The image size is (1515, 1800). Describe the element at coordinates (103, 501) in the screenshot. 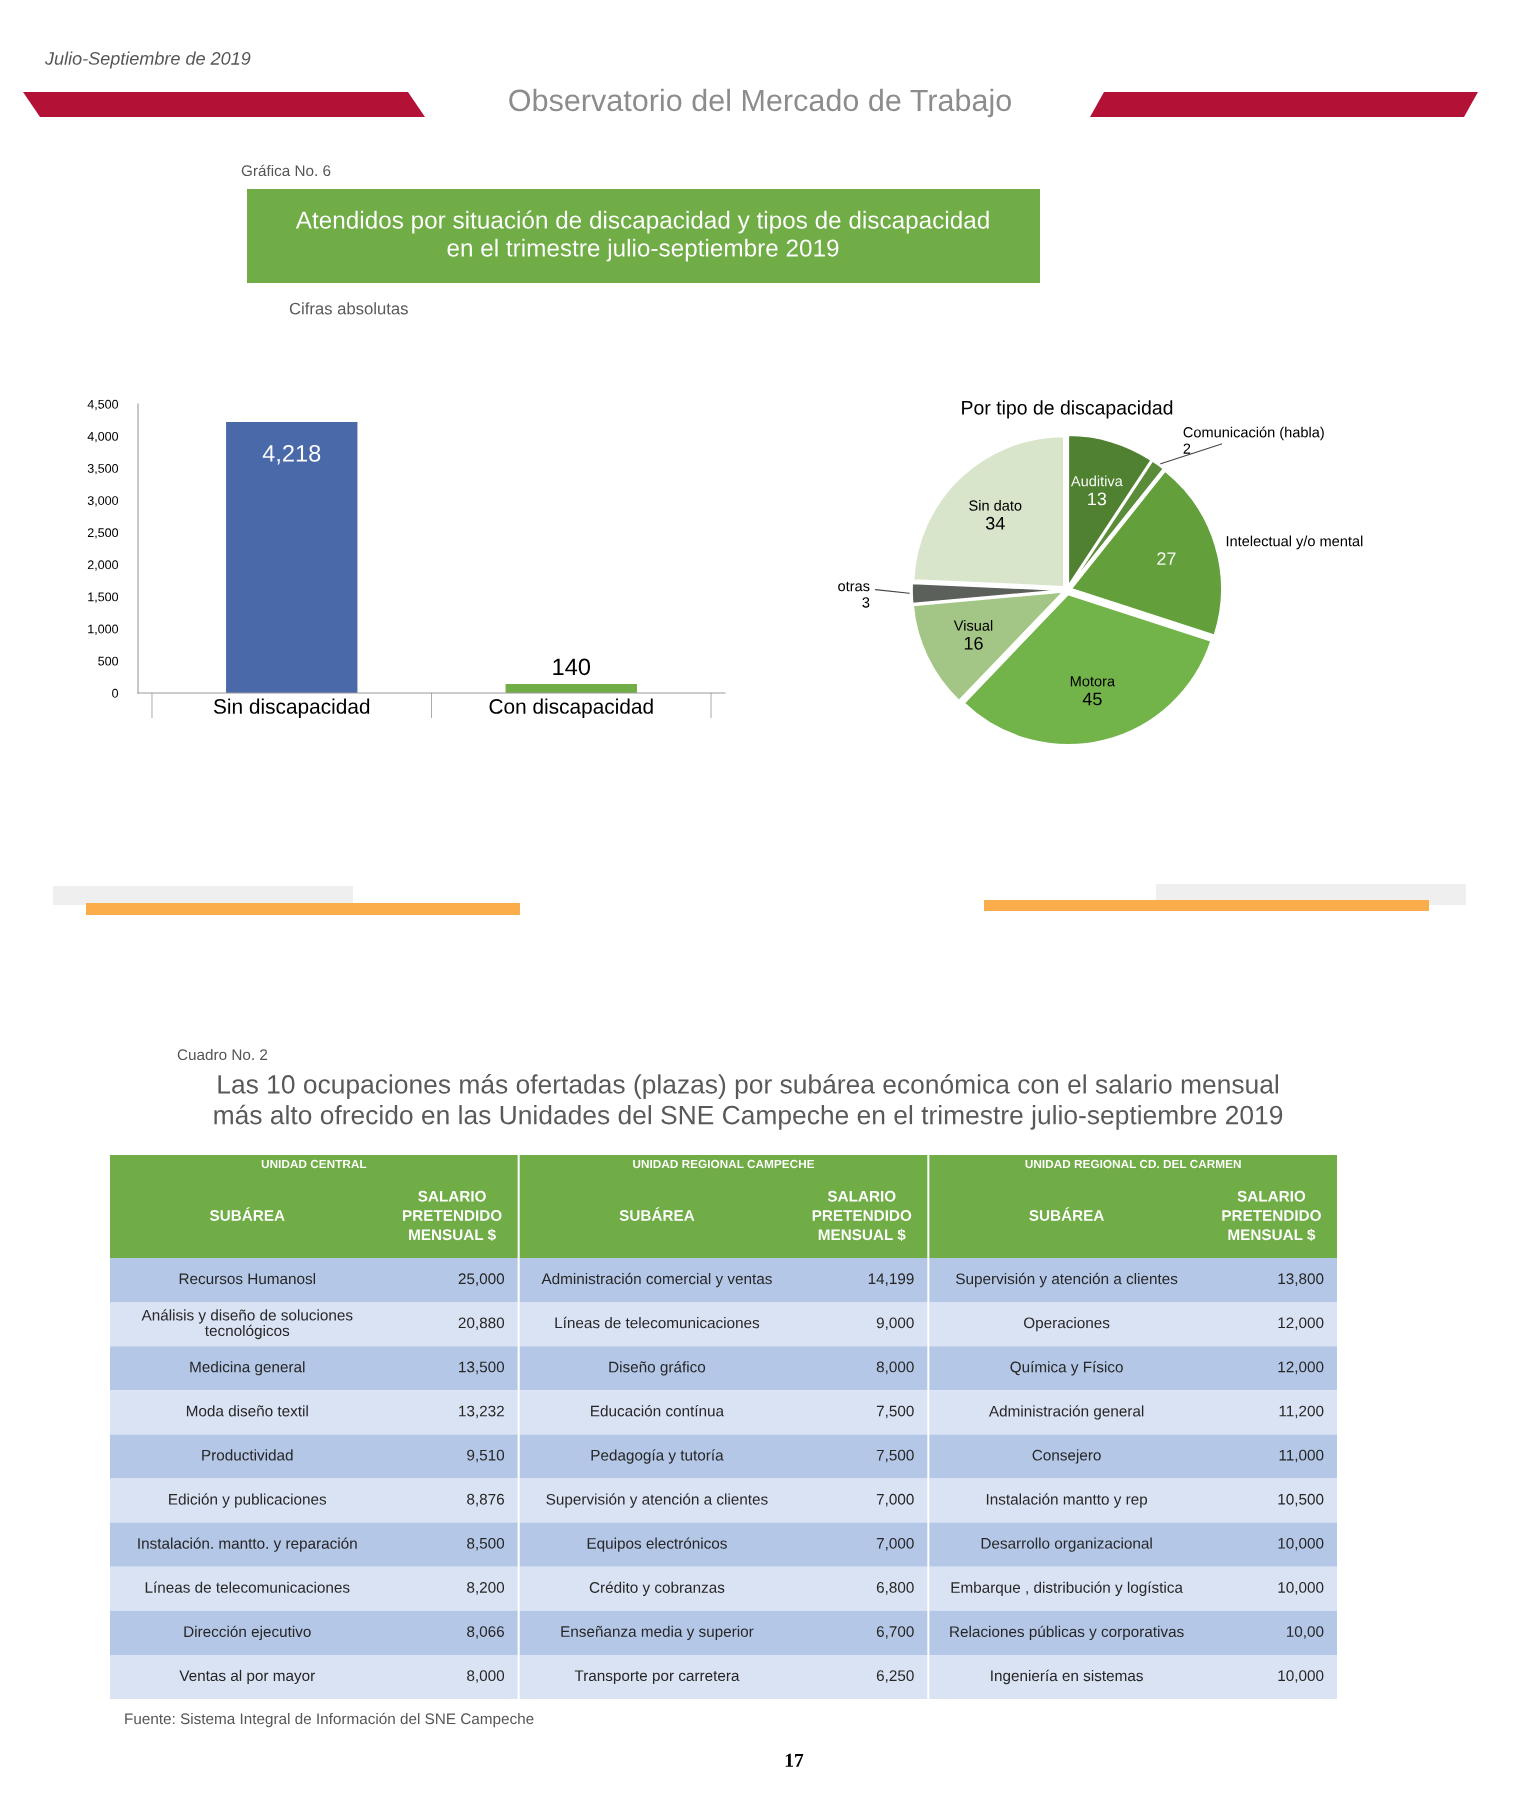

I see `y-tick-label: 3,000` at that location.